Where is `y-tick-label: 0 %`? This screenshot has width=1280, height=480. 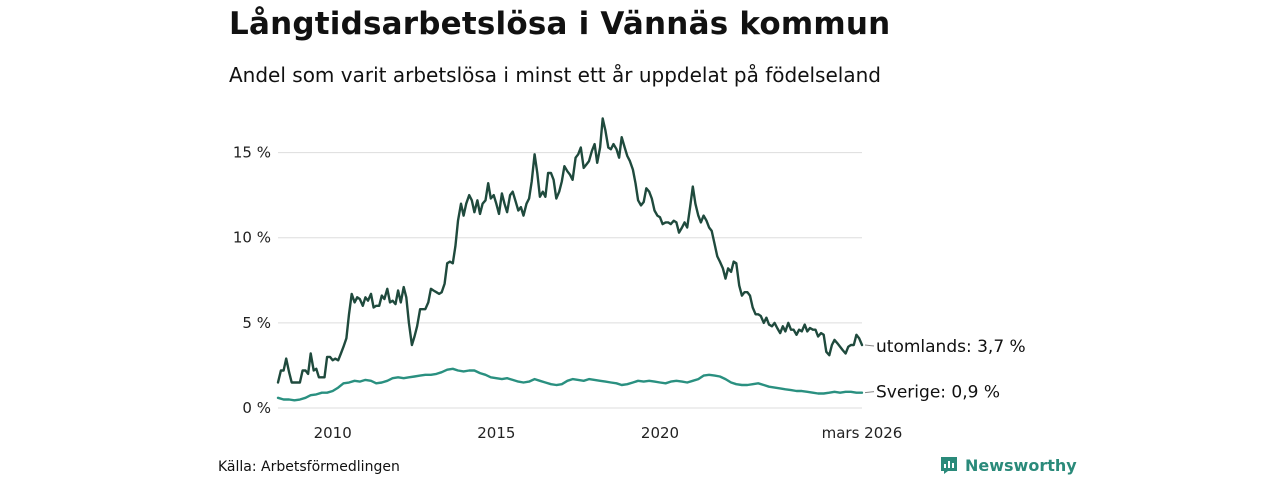 y-tick-label: 0 % is located at coordinates (256, 408).